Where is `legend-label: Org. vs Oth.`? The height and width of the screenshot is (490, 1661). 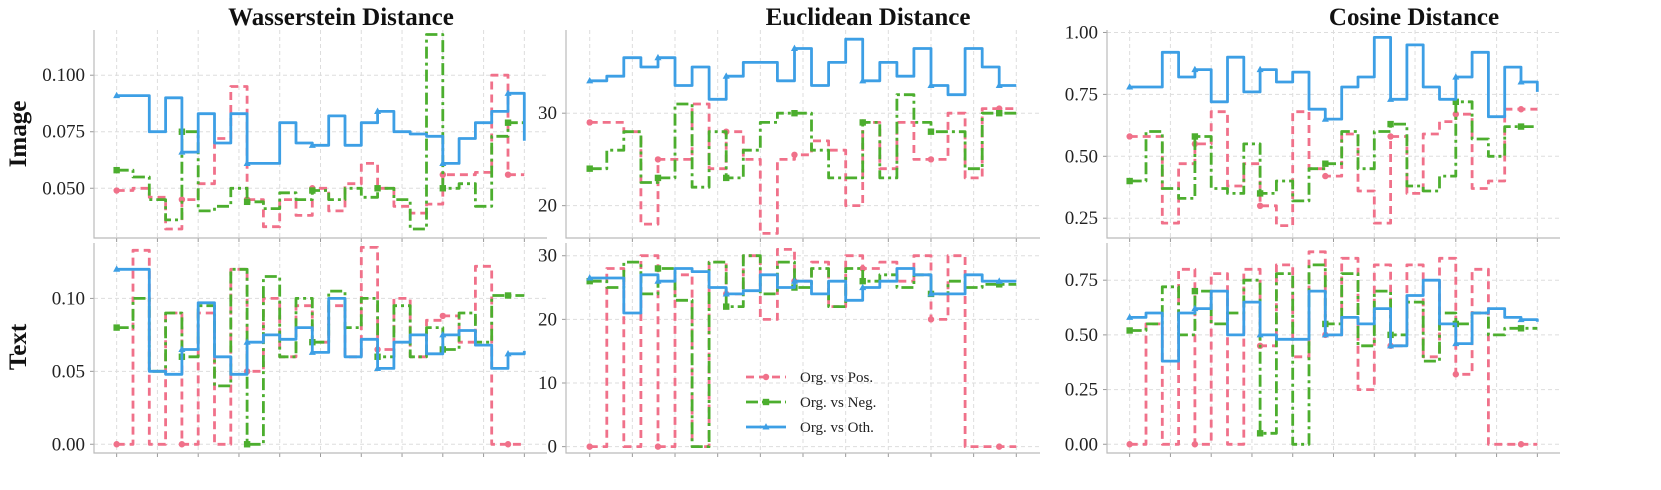 legend-label: Org. vs Oth. is located at coordinates (837, 428).